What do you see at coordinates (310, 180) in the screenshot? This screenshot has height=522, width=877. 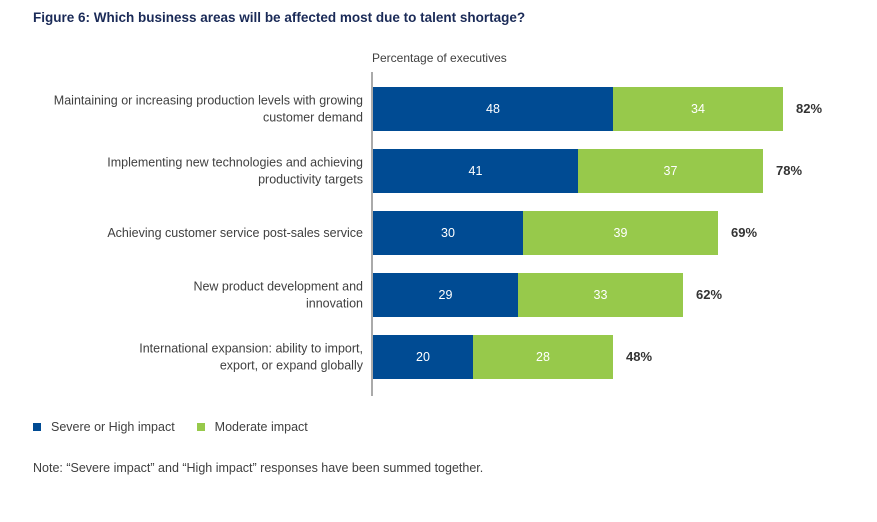 I see `category-label-line: productivity targets` at bounding box center [310, 180].